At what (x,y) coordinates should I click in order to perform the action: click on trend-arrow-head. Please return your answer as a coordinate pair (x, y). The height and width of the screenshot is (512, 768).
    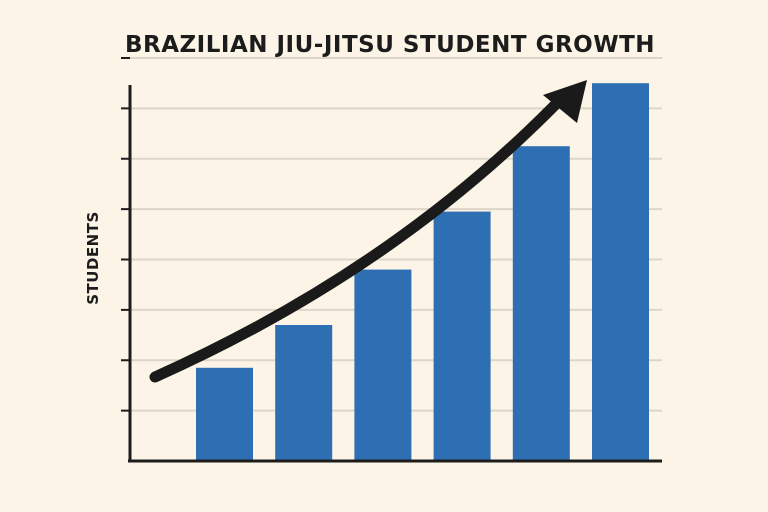
    Looking at the image, I should click on (565, 101).